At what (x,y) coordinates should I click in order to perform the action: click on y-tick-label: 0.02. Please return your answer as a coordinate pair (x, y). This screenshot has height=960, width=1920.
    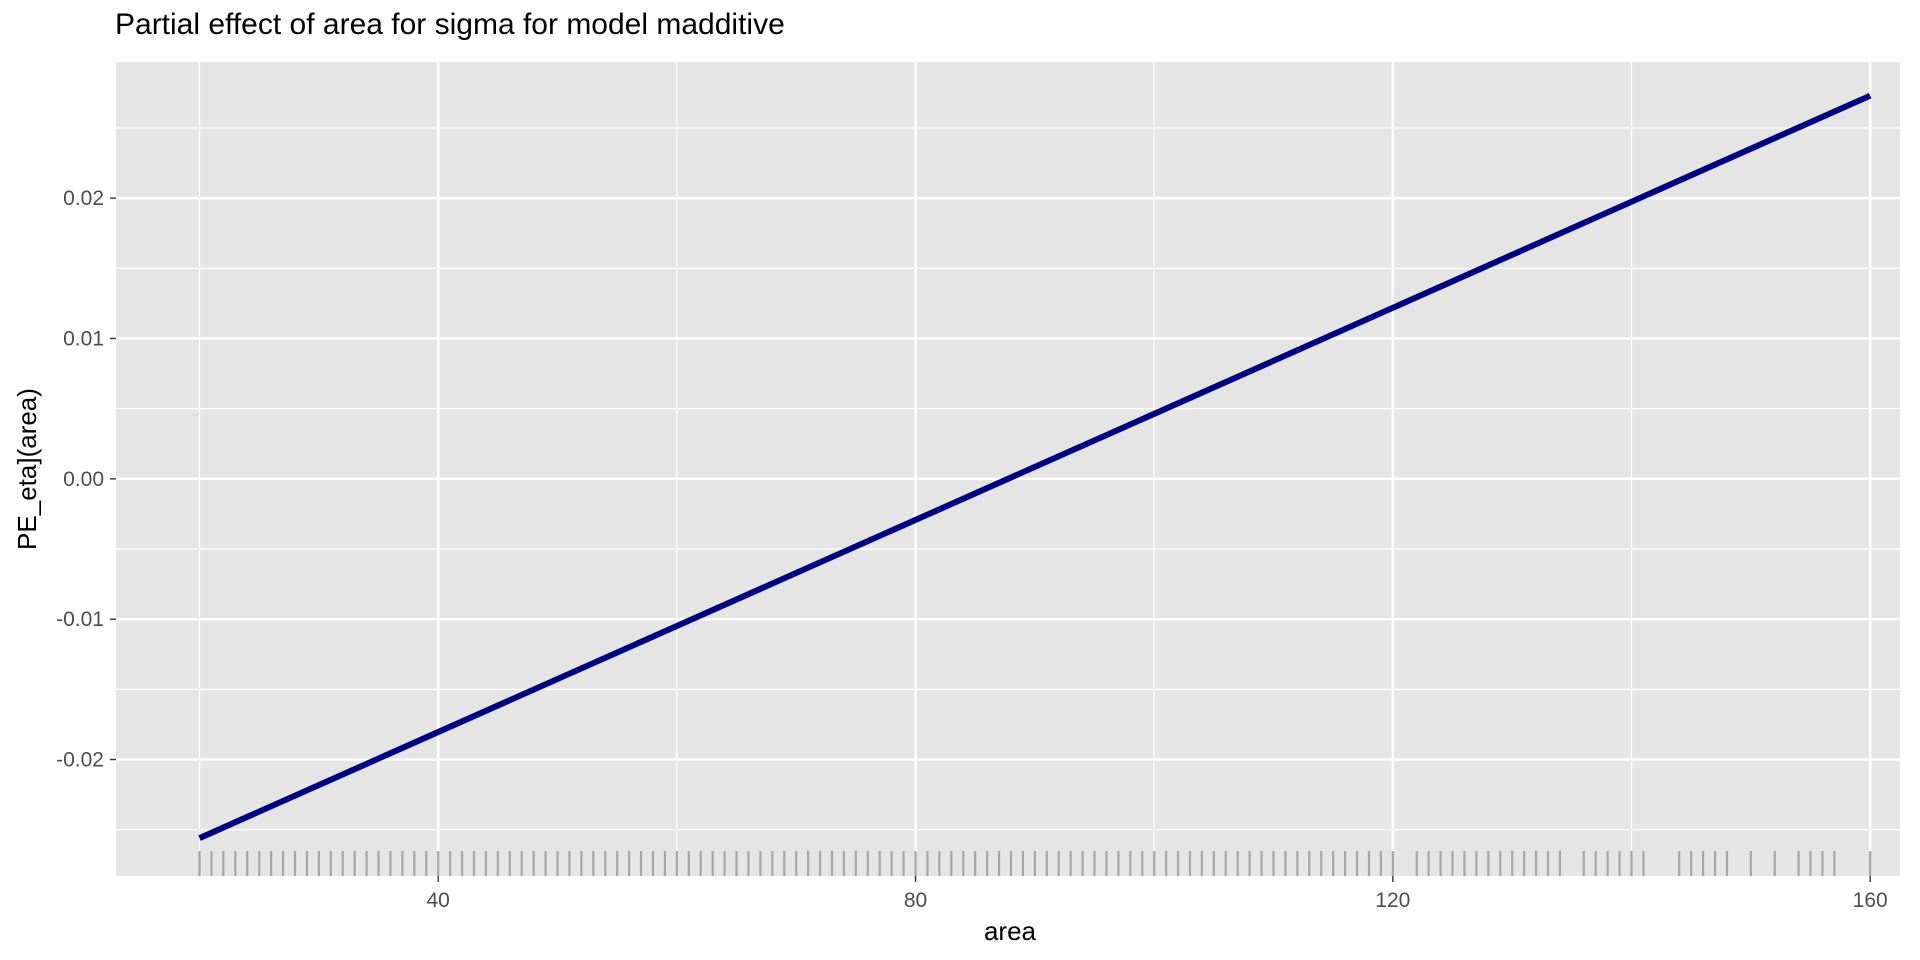
    Looking at the image, I should click on (83, 198).